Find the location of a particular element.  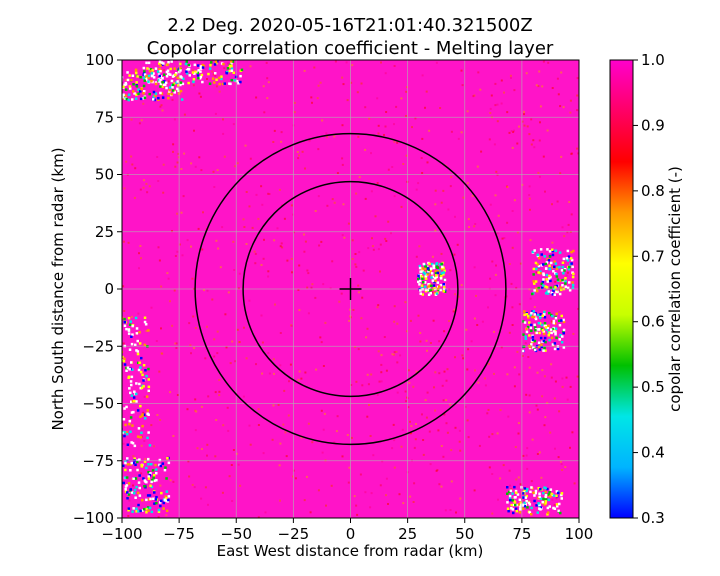

colorbar-tick-label: 0.3 is located at coordinates (653, 518).